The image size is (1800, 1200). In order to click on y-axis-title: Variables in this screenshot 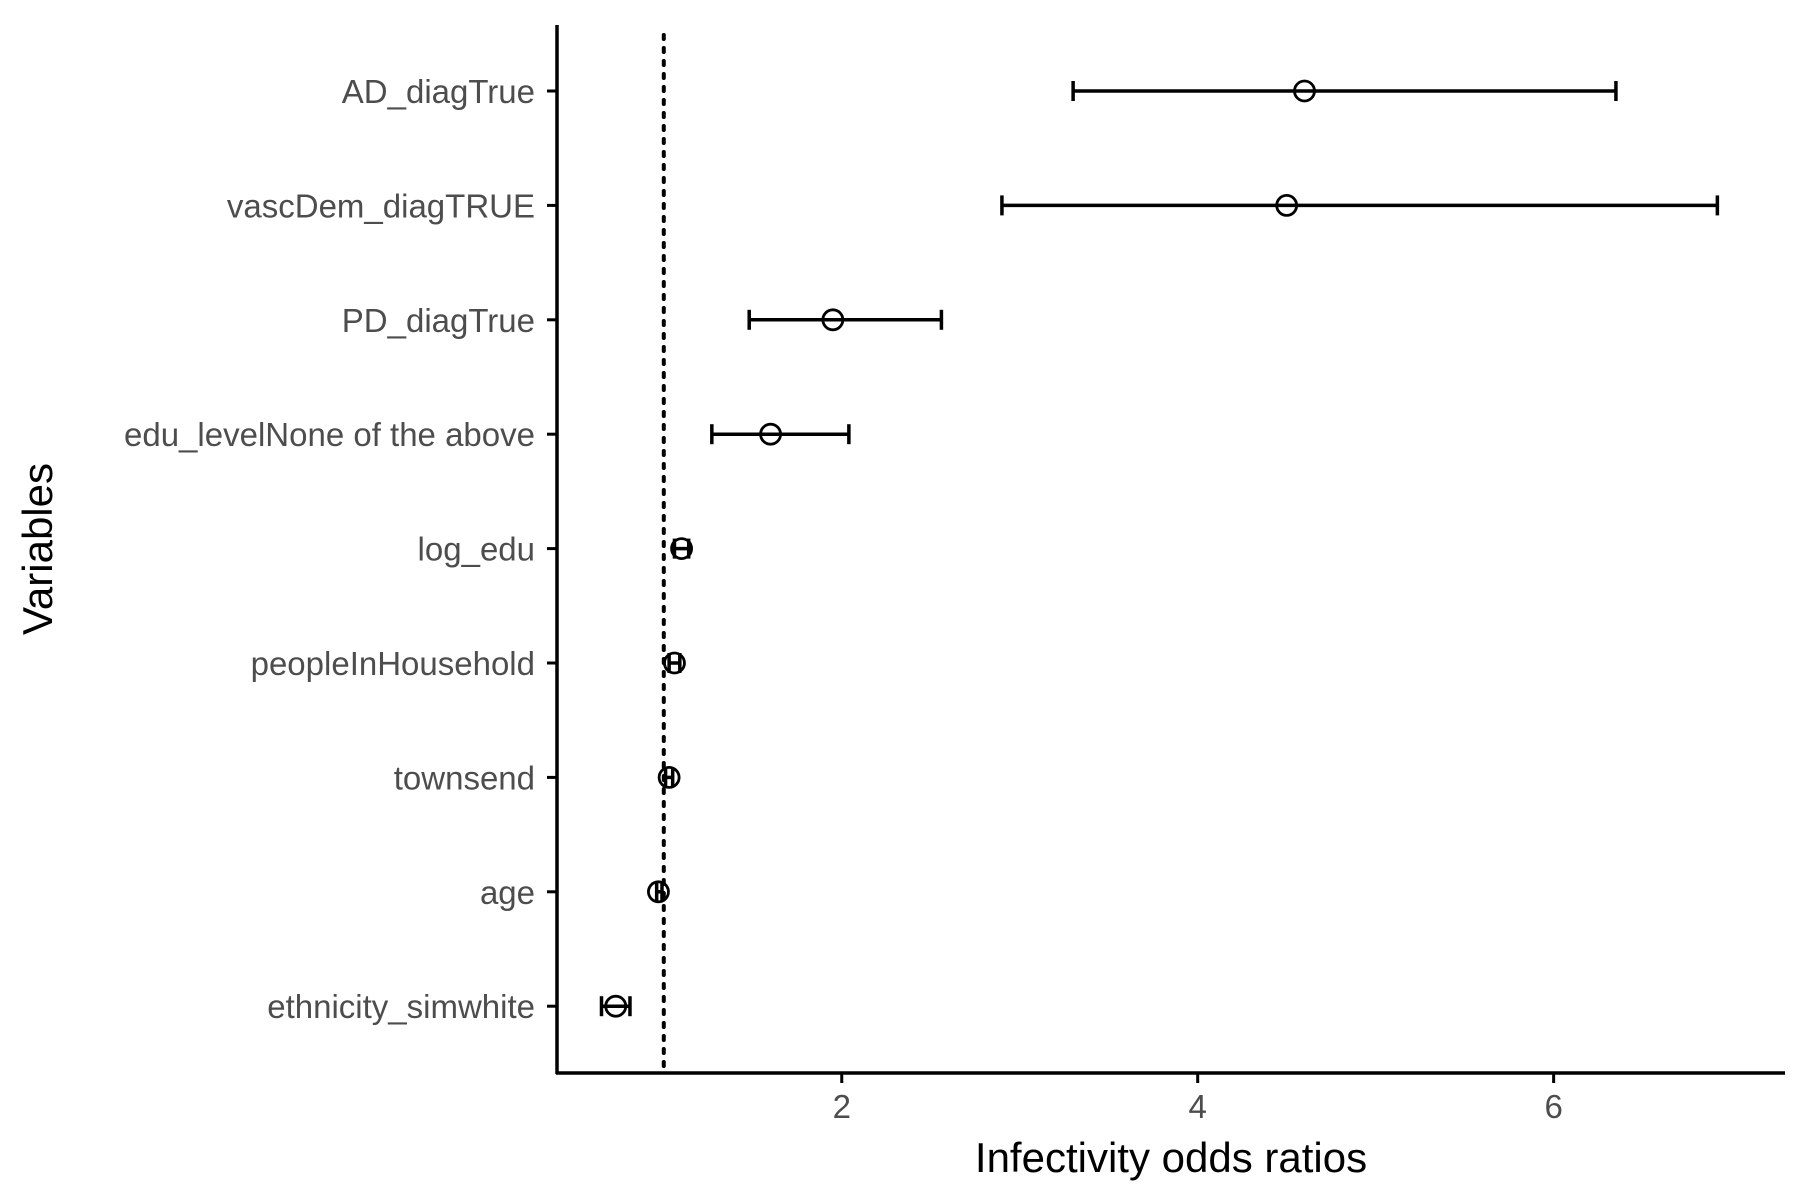, I will do `click(37, 549)`.